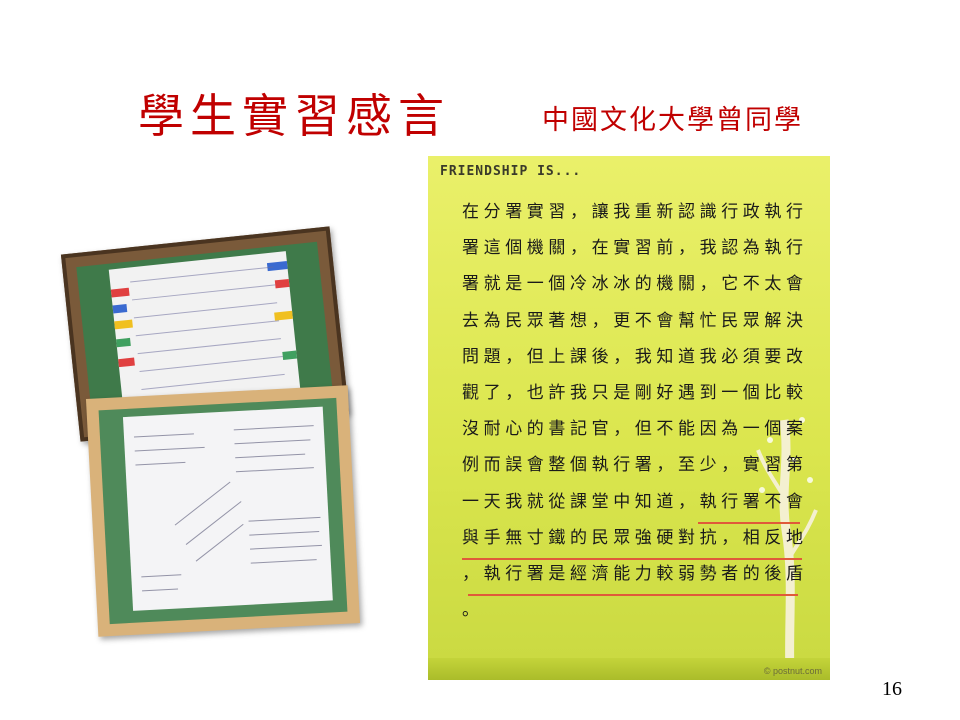 This screenshot has height=720, width=960. I want to click on slide-title: 學生實習感言, so click(294, 116).